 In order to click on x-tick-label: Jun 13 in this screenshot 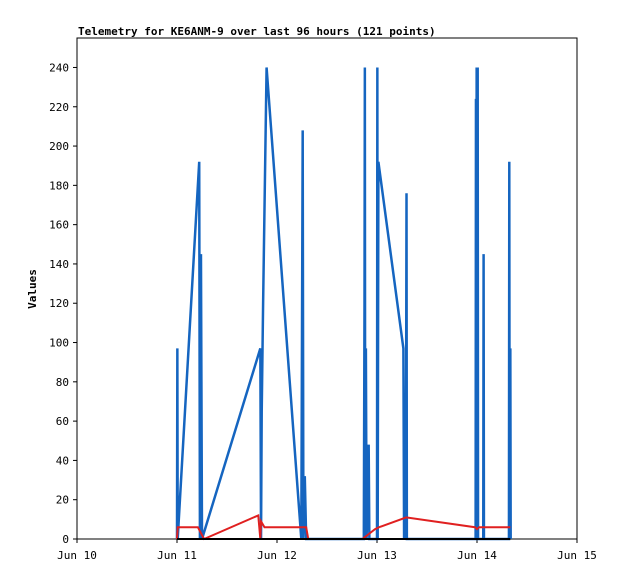, I will do `click(377, 555)`.